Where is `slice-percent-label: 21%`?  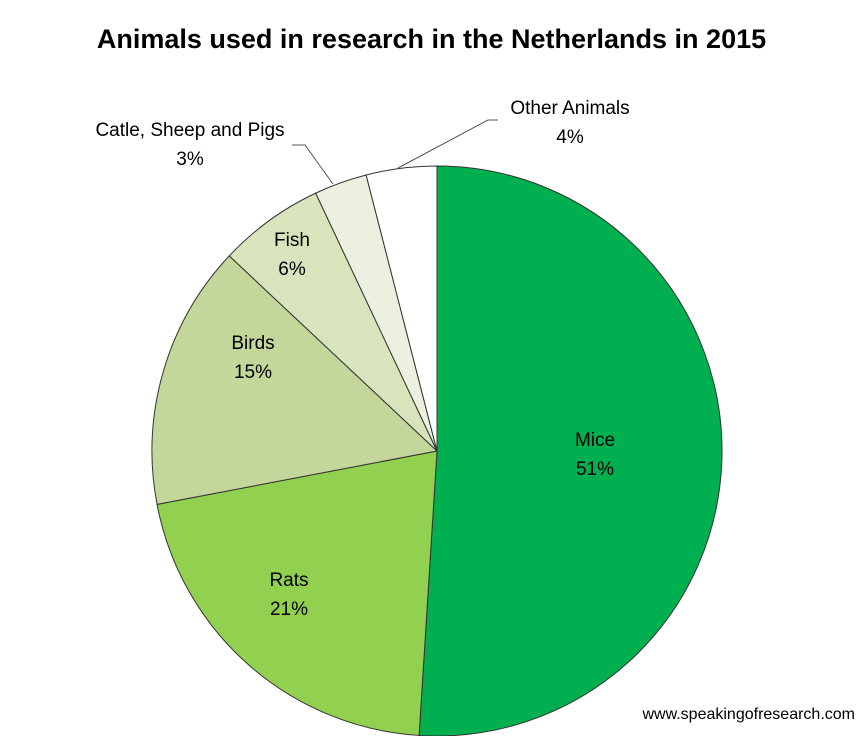 slice-percent-label: 21% is located at coordinates (289, 609).